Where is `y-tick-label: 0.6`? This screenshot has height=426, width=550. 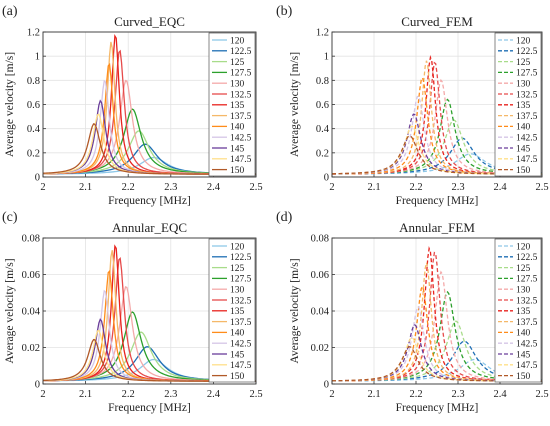 y-tick-label: 0.6 is located at coordinates (33, 105).